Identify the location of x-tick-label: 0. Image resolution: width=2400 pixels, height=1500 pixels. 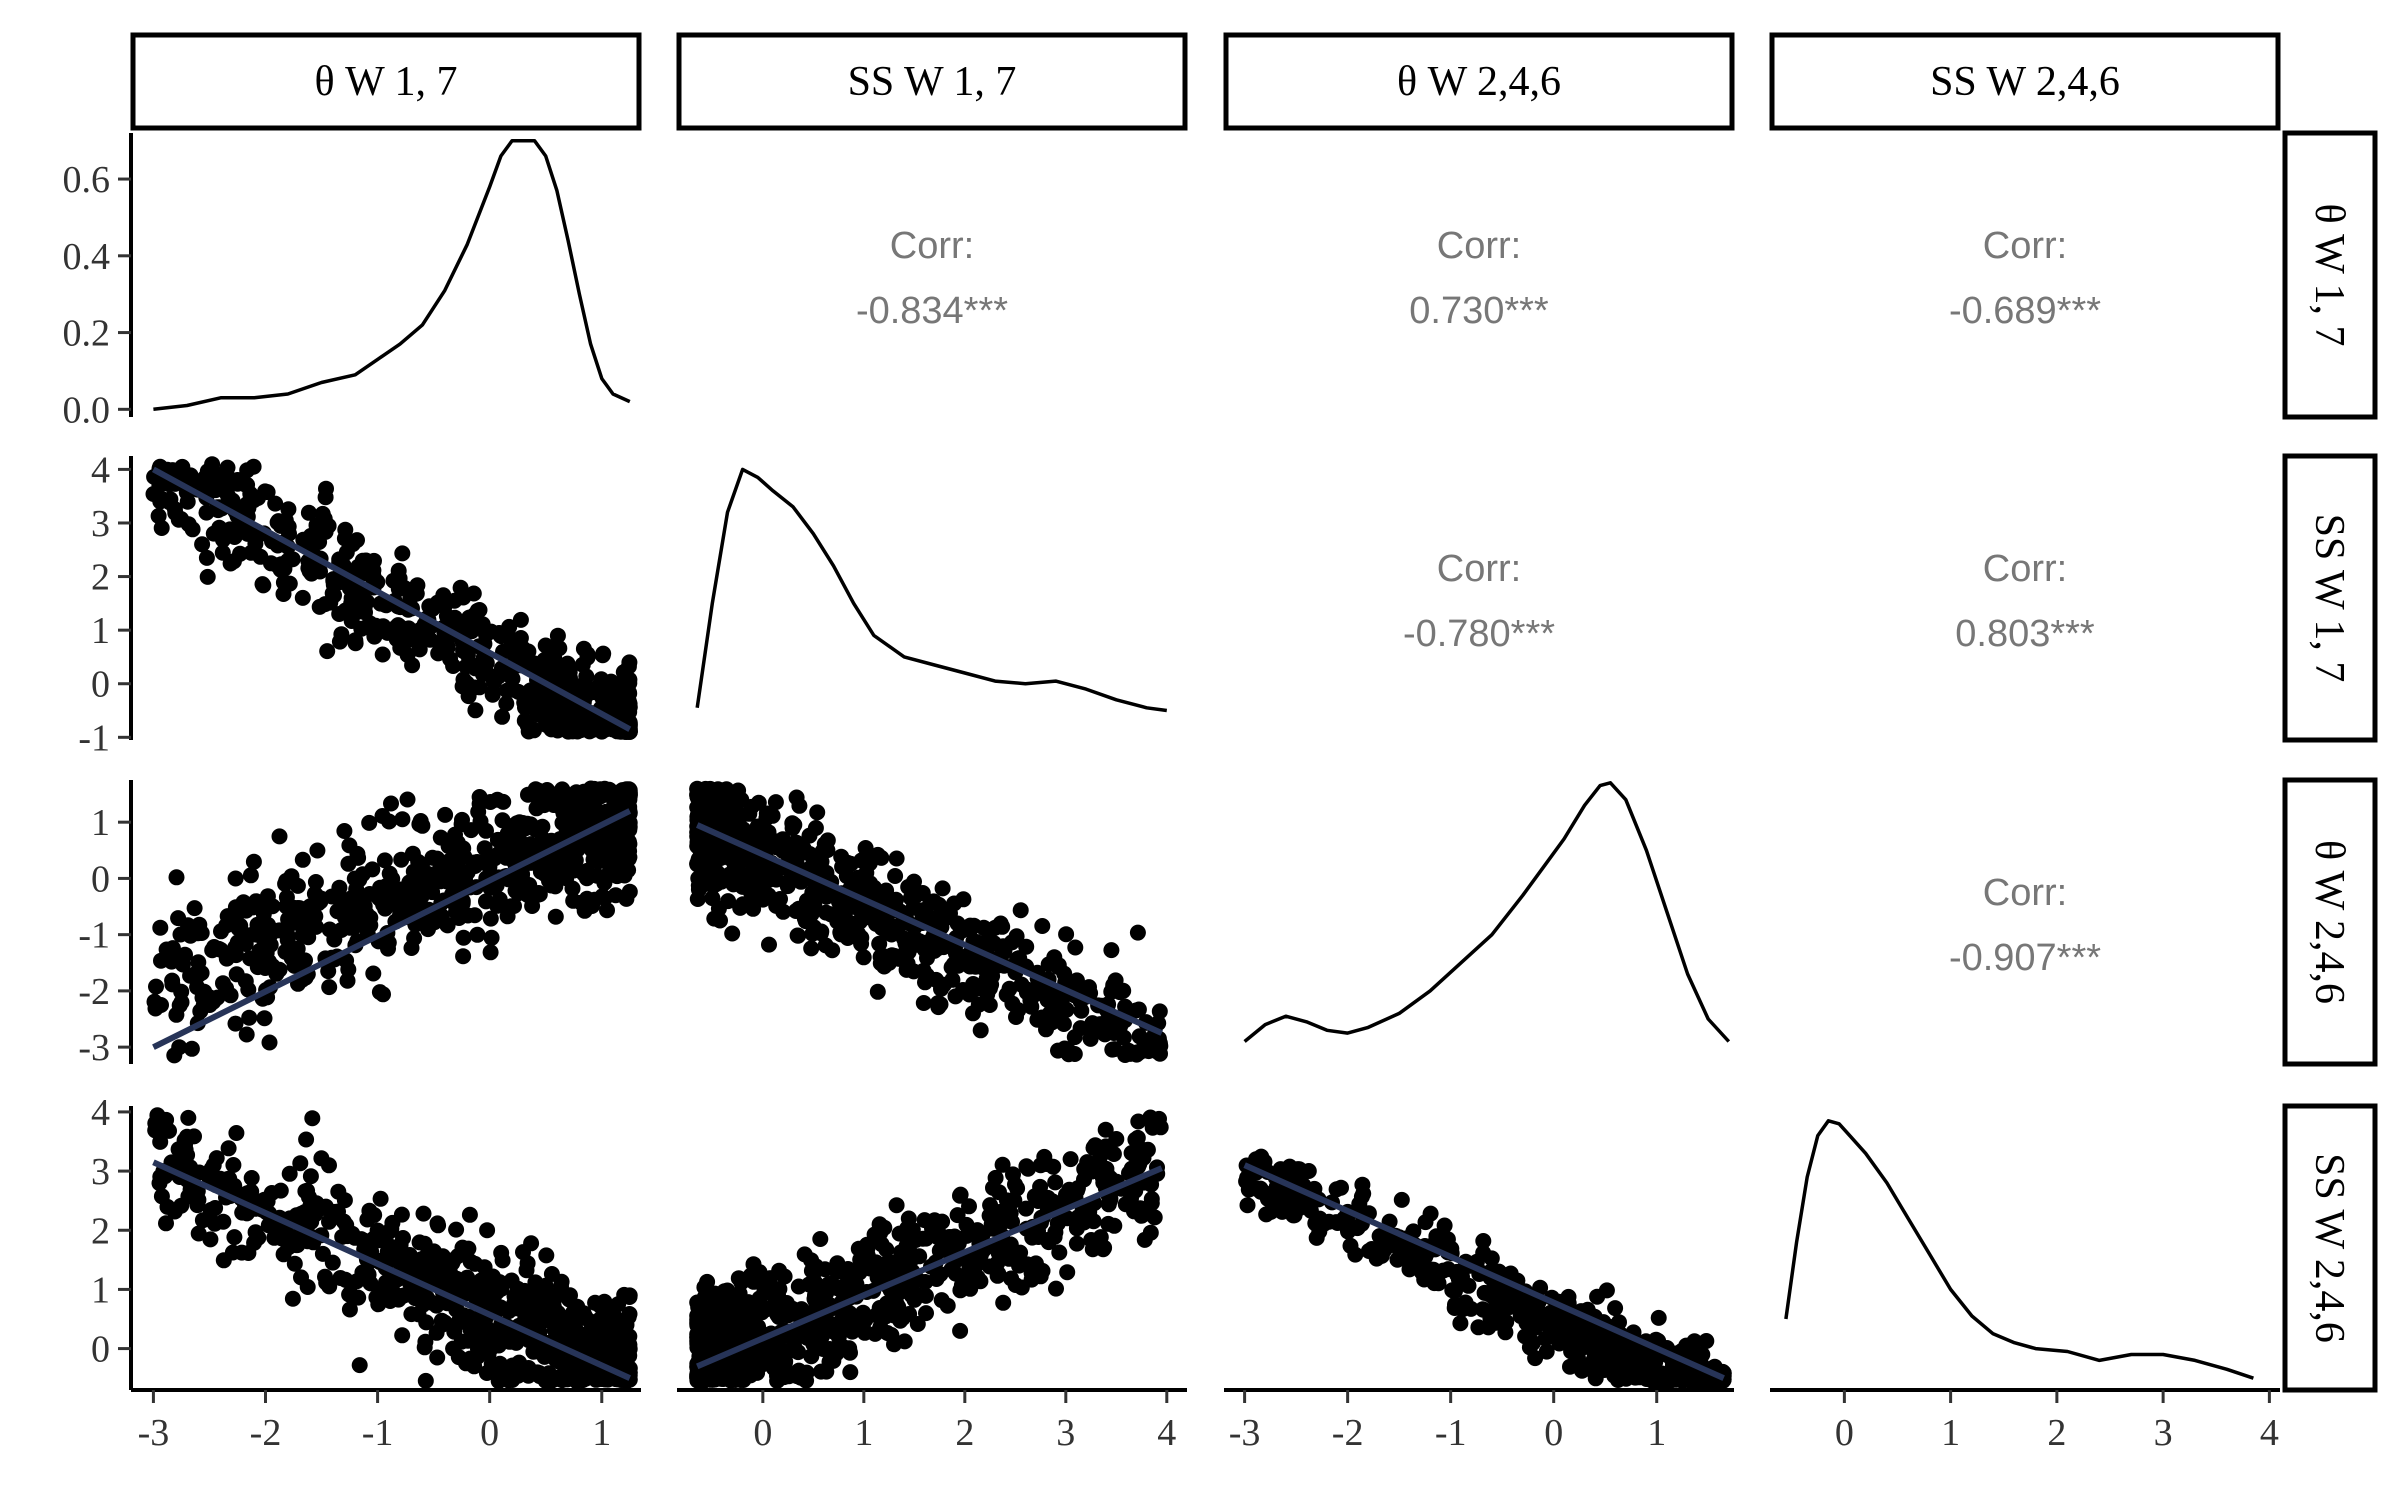
(762, 1433).